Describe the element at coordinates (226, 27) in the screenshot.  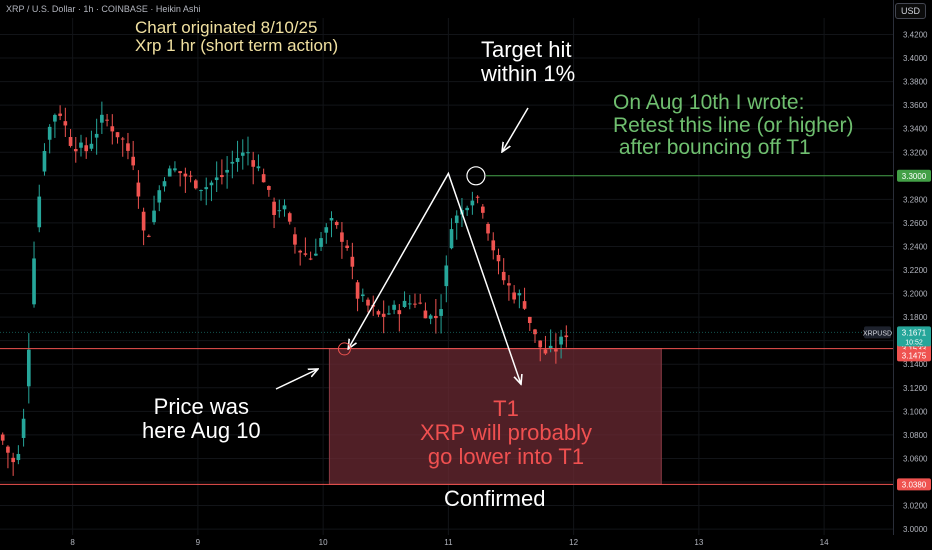
I see `annotation-origin-line1: Chart originated 8/10/25` at that location.